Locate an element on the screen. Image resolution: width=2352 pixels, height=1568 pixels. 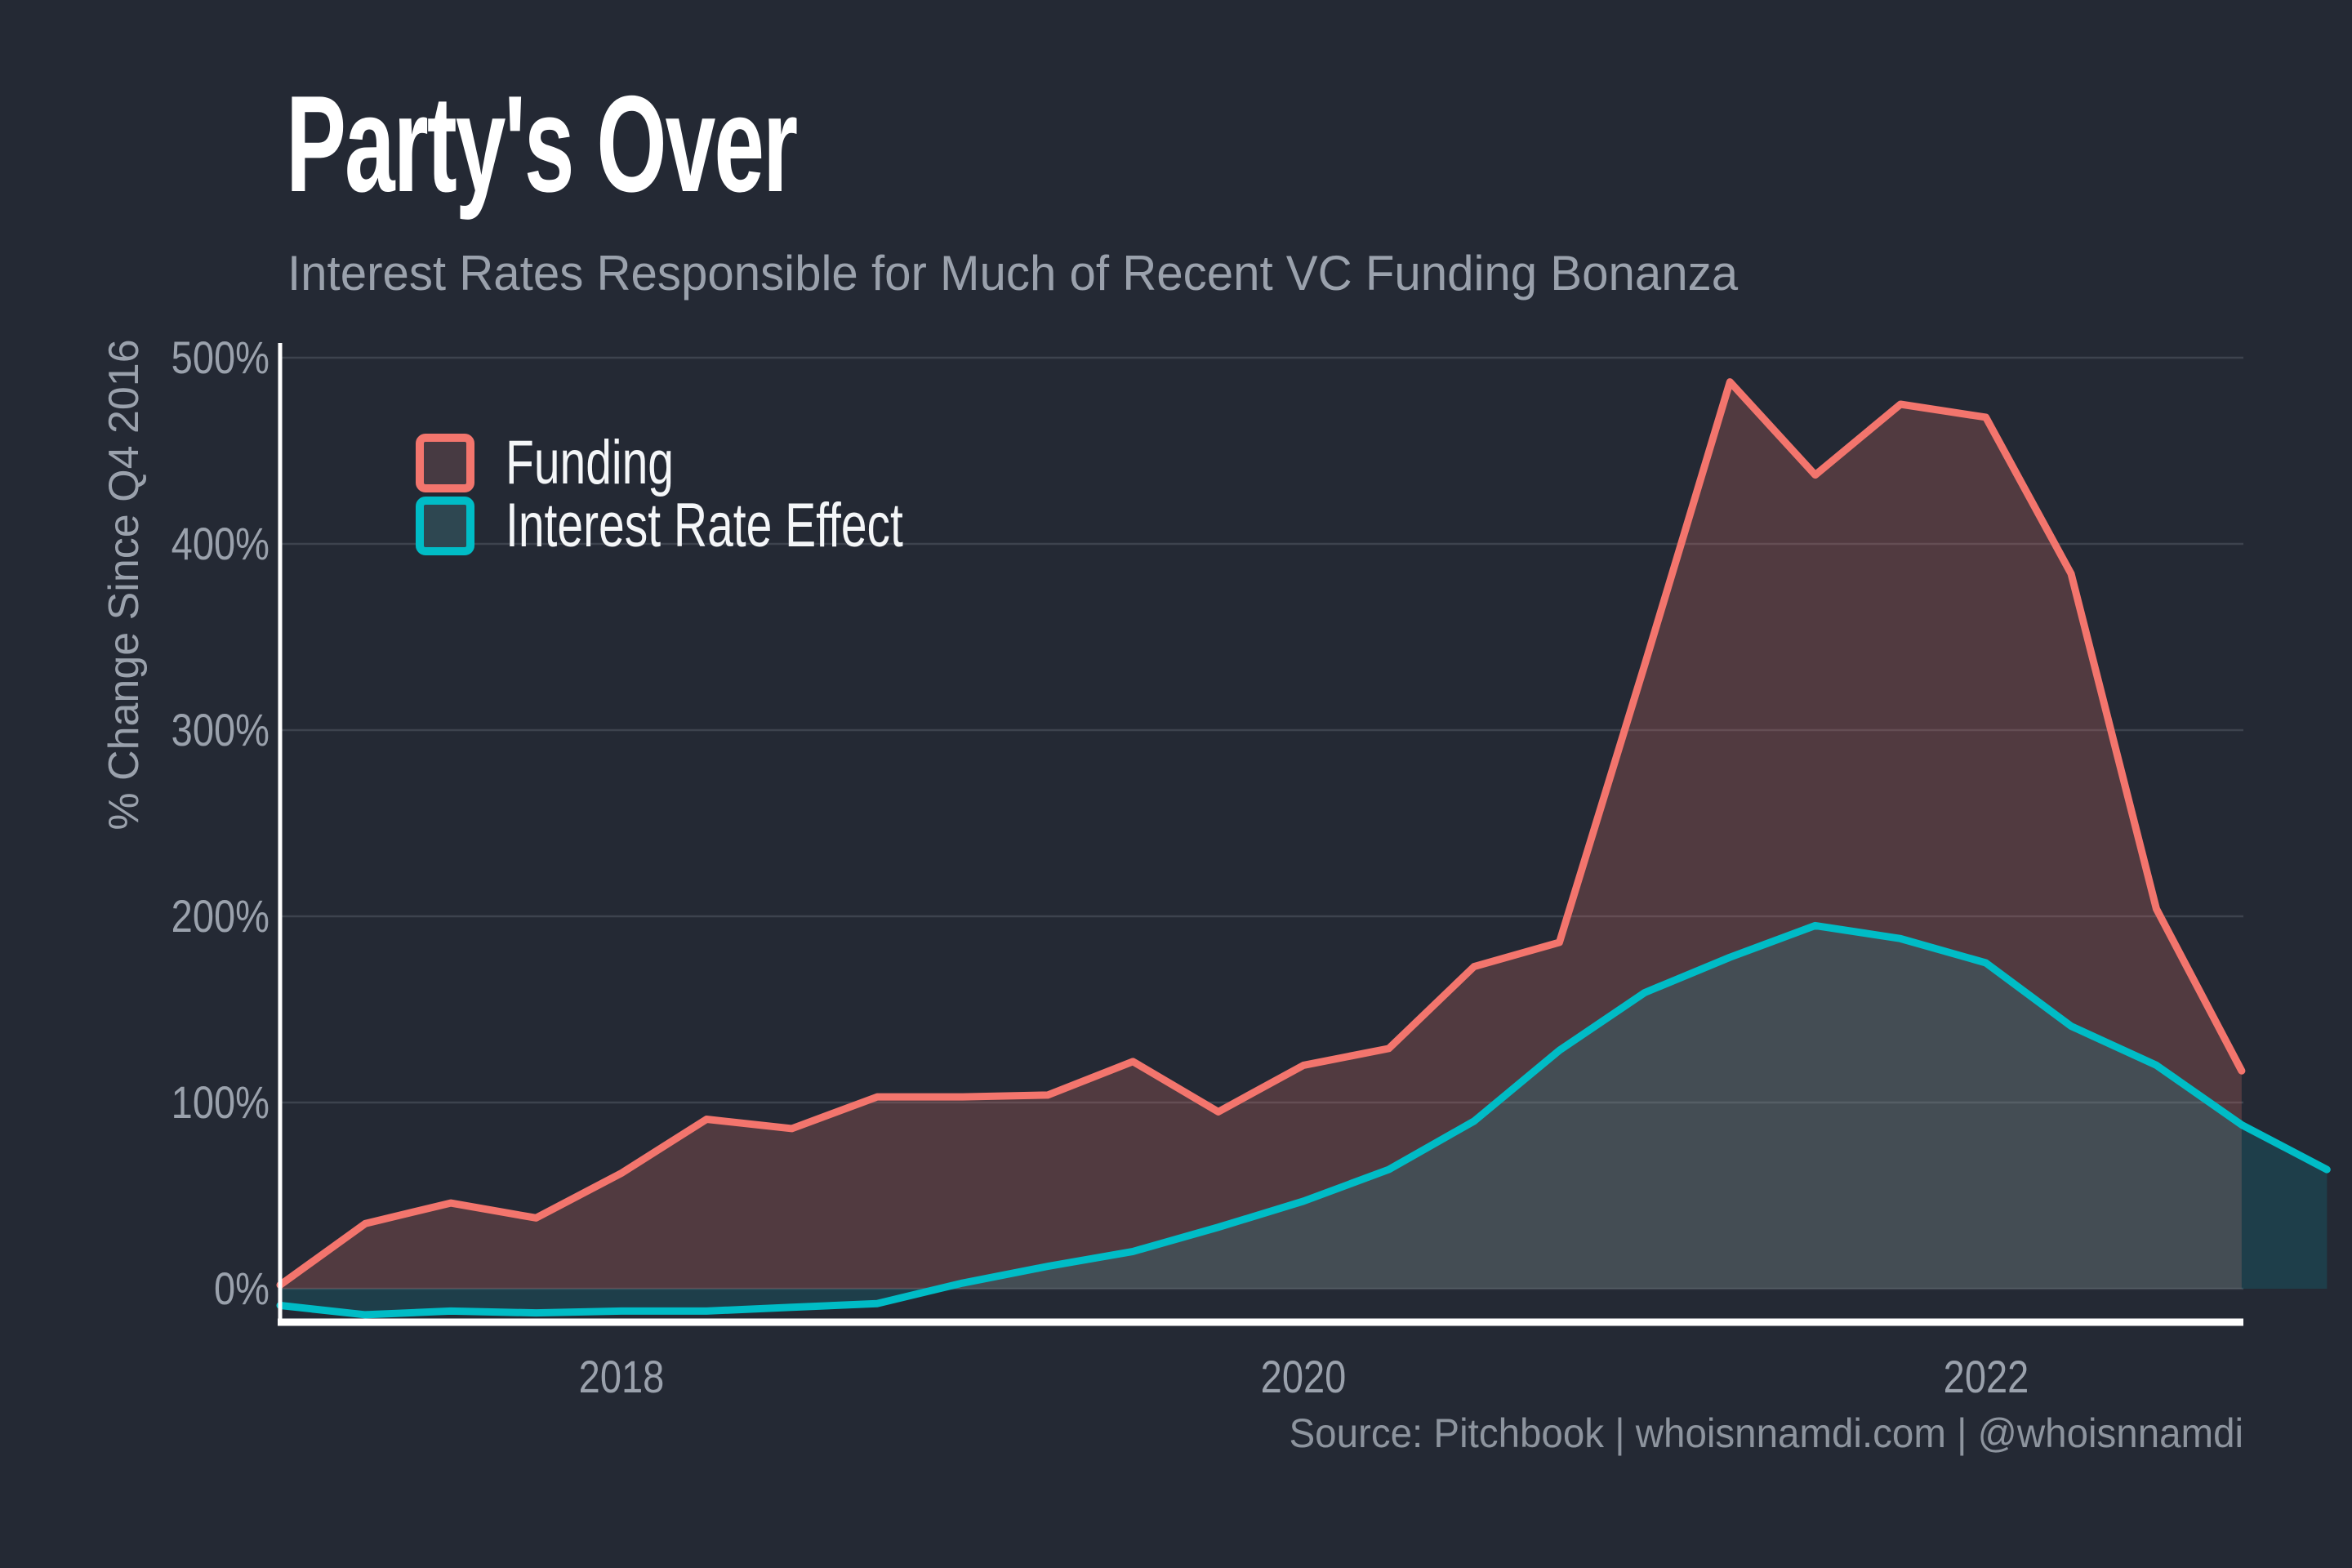
funding-swatch-icon is located at coordinates (445, 463).